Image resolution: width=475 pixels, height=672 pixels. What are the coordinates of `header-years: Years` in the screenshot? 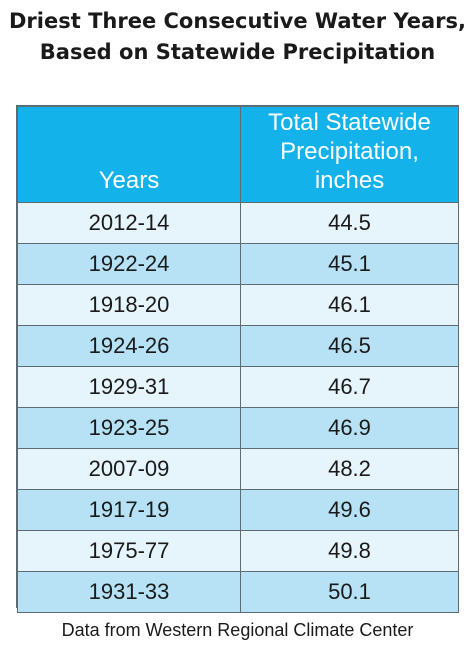 It's located at (129, 154).